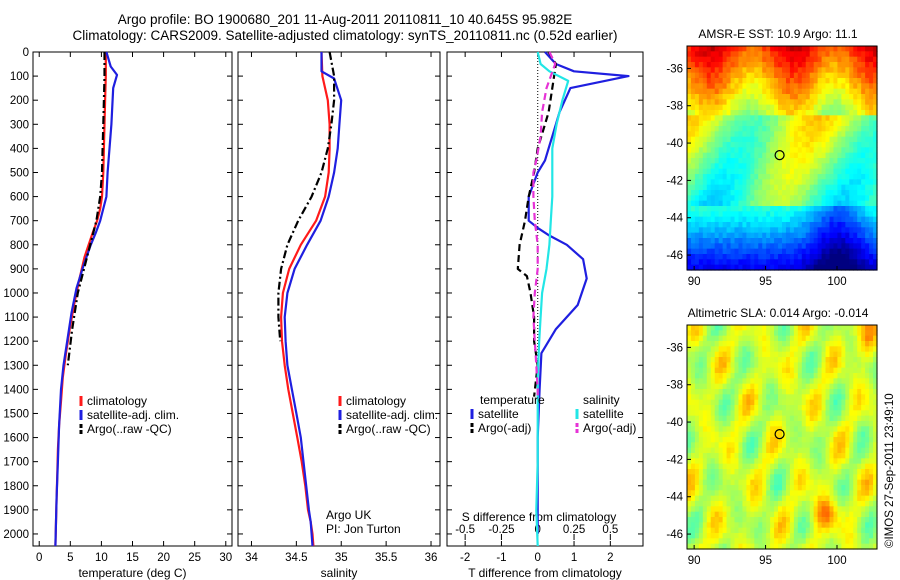  Describe the element at coordinates (431, 558) in the screenshot. I see `x-tick-label: 36` at that location.